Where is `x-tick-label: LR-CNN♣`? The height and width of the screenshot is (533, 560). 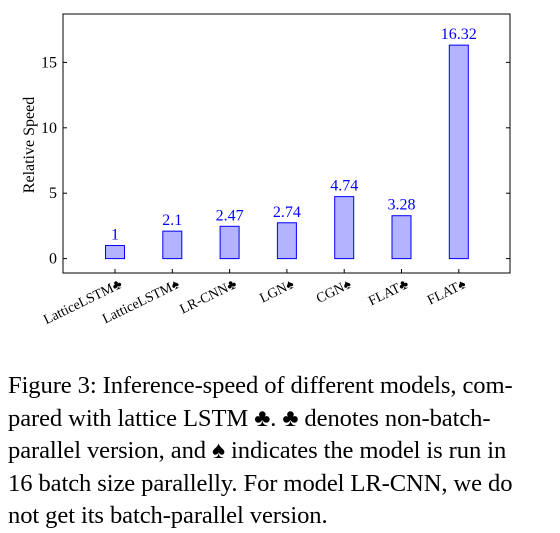 x-tick-label: LR-CNN♣ is located at coordinates (209, 297).